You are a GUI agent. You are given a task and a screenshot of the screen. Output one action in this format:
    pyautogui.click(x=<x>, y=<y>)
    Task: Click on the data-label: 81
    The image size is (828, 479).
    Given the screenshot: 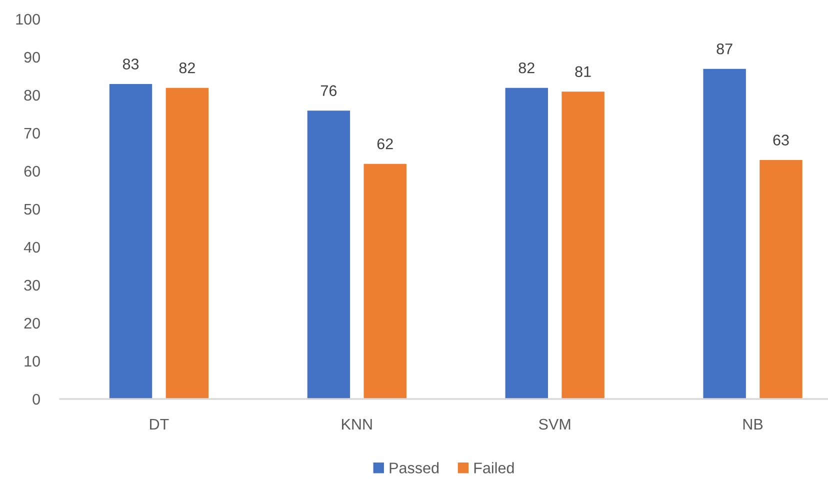 What is the action you would take?
    pyautogui.click(x=583, y=72)
    